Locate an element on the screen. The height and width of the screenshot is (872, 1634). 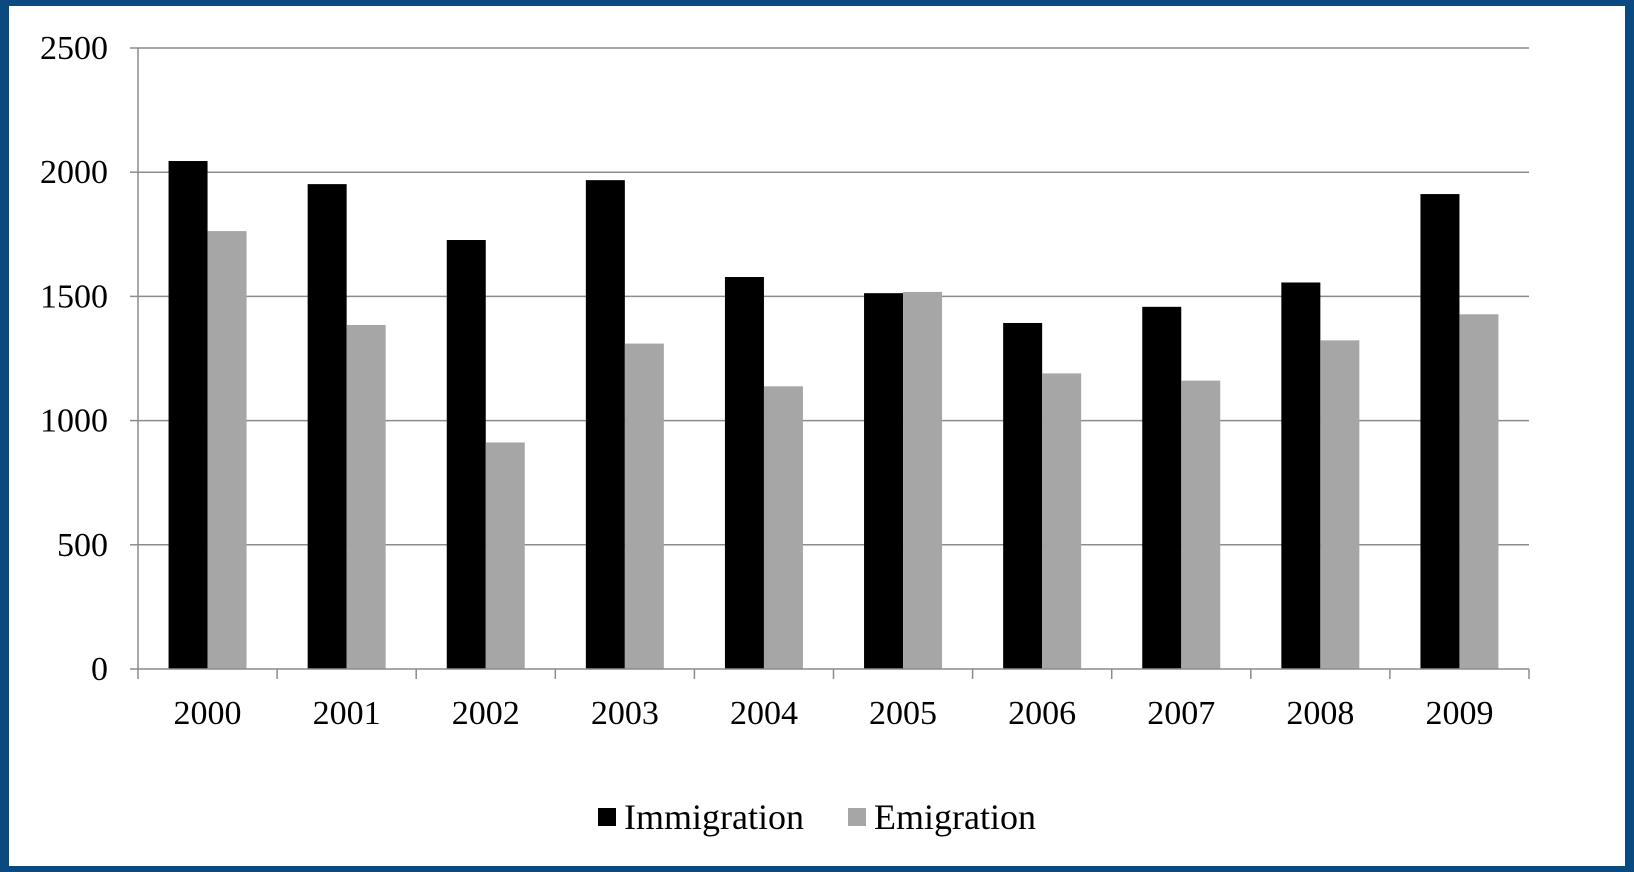
x-tick-label: 2002 is located at coordinates (486, 713).